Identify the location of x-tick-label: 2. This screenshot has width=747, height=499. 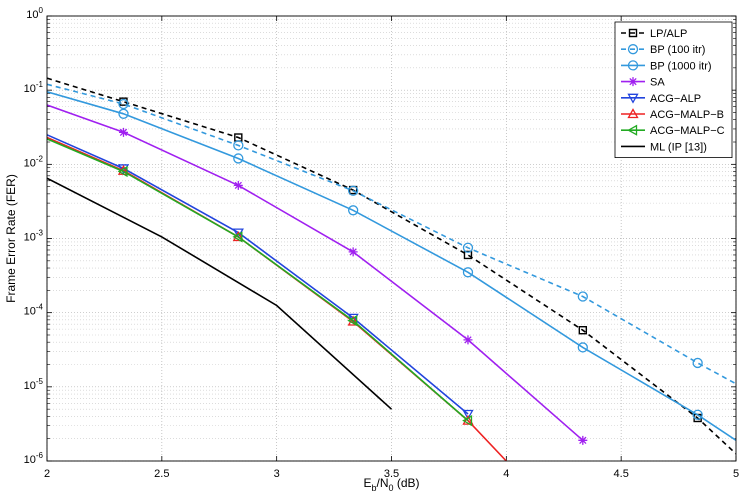
(47, 474).